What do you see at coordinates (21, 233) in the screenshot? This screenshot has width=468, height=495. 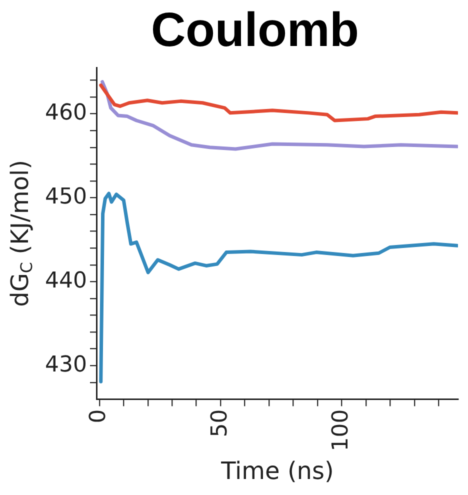 I see `y-axis-title: dGC (KJ/mol)` at bounding box center [21, 233].